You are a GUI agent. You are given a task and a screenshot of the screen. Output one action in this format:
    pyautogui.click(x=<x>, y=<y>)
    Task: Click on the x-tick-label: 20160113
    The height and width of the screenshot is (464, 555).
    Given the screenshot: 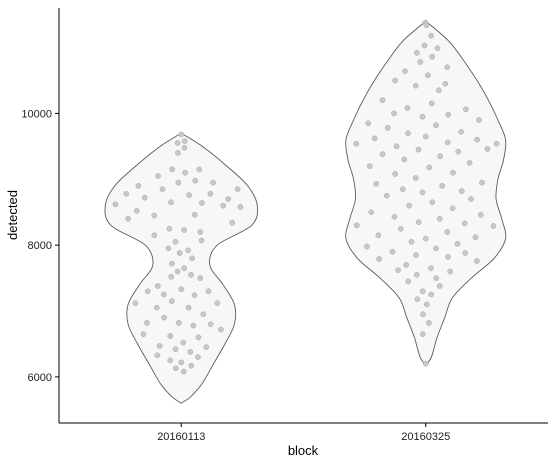 What is the action you would take?
    pyautogui.click(x=181, y=437)
    